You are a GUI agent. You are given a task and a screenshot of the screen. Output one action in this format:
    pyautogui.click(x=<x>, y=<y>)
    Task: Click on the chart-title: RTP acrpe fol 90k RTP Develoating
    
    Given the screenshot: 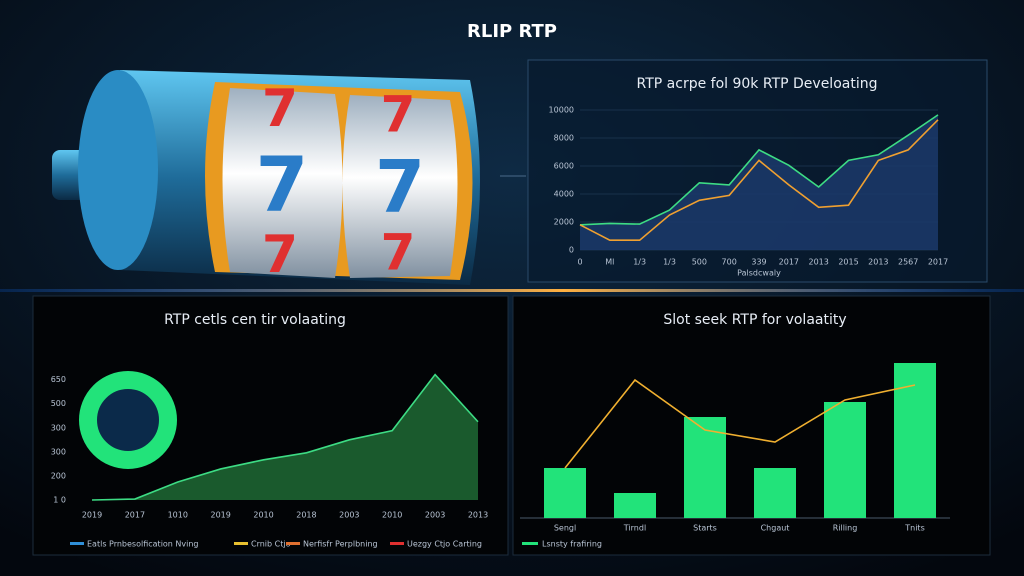 What is the action you would take?
    pyautogui.click(x=757, y=84)
    